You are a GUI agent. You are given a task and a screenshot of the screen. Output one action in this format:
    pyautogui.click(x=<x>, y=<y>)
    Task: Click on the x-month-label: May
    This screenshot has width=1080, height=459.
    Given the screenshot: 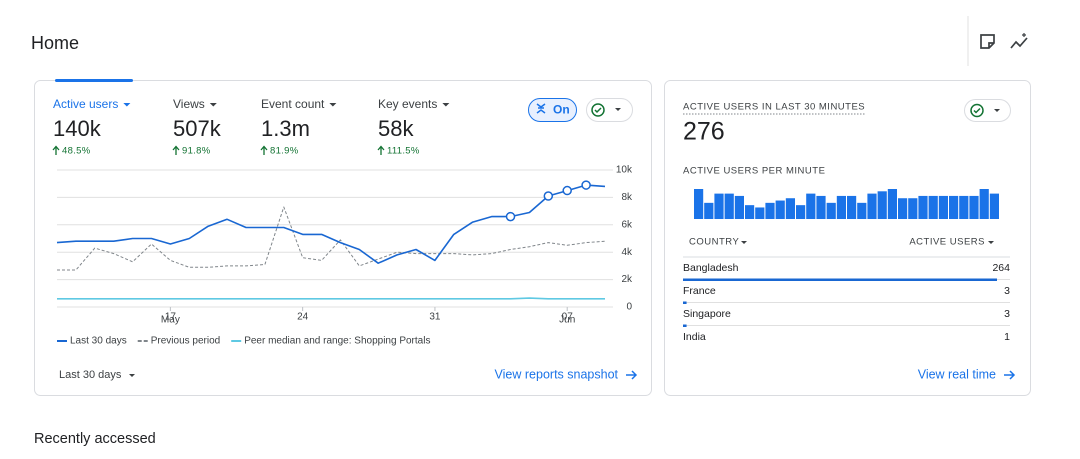 What is the action you would take?
    pyautogui.click(x=170, y=320)
    